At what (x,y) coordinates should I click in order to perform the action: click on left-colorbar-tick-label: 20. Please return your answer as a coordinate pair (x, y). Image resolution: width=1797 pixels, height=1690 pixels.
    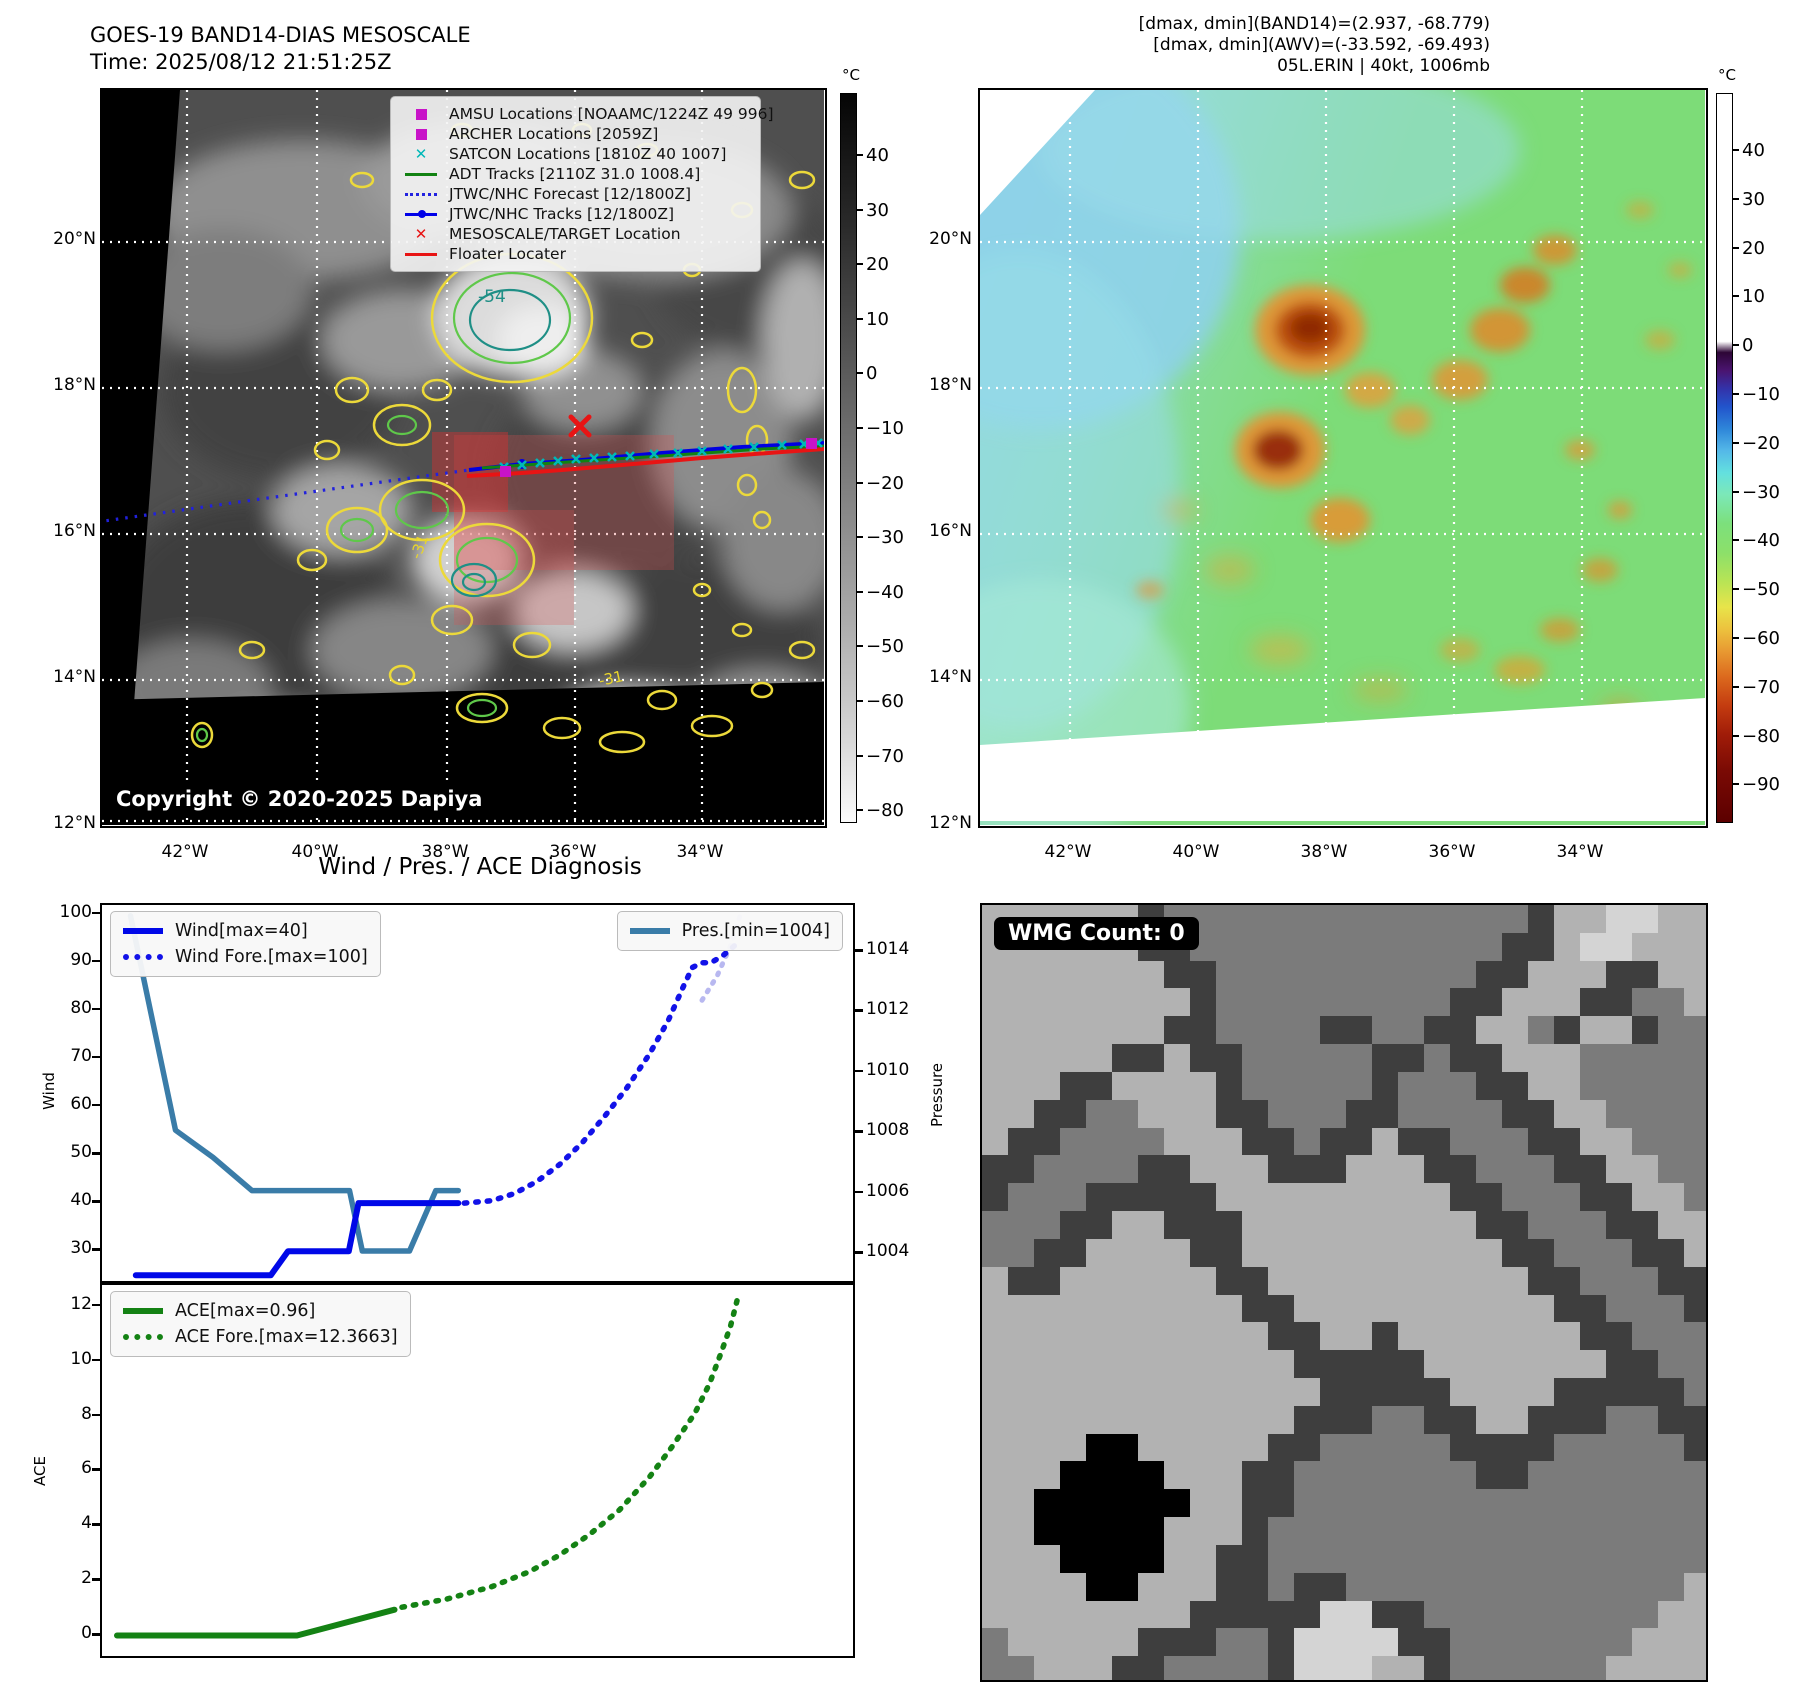
    Looking at the image, I should click on (877, 265).